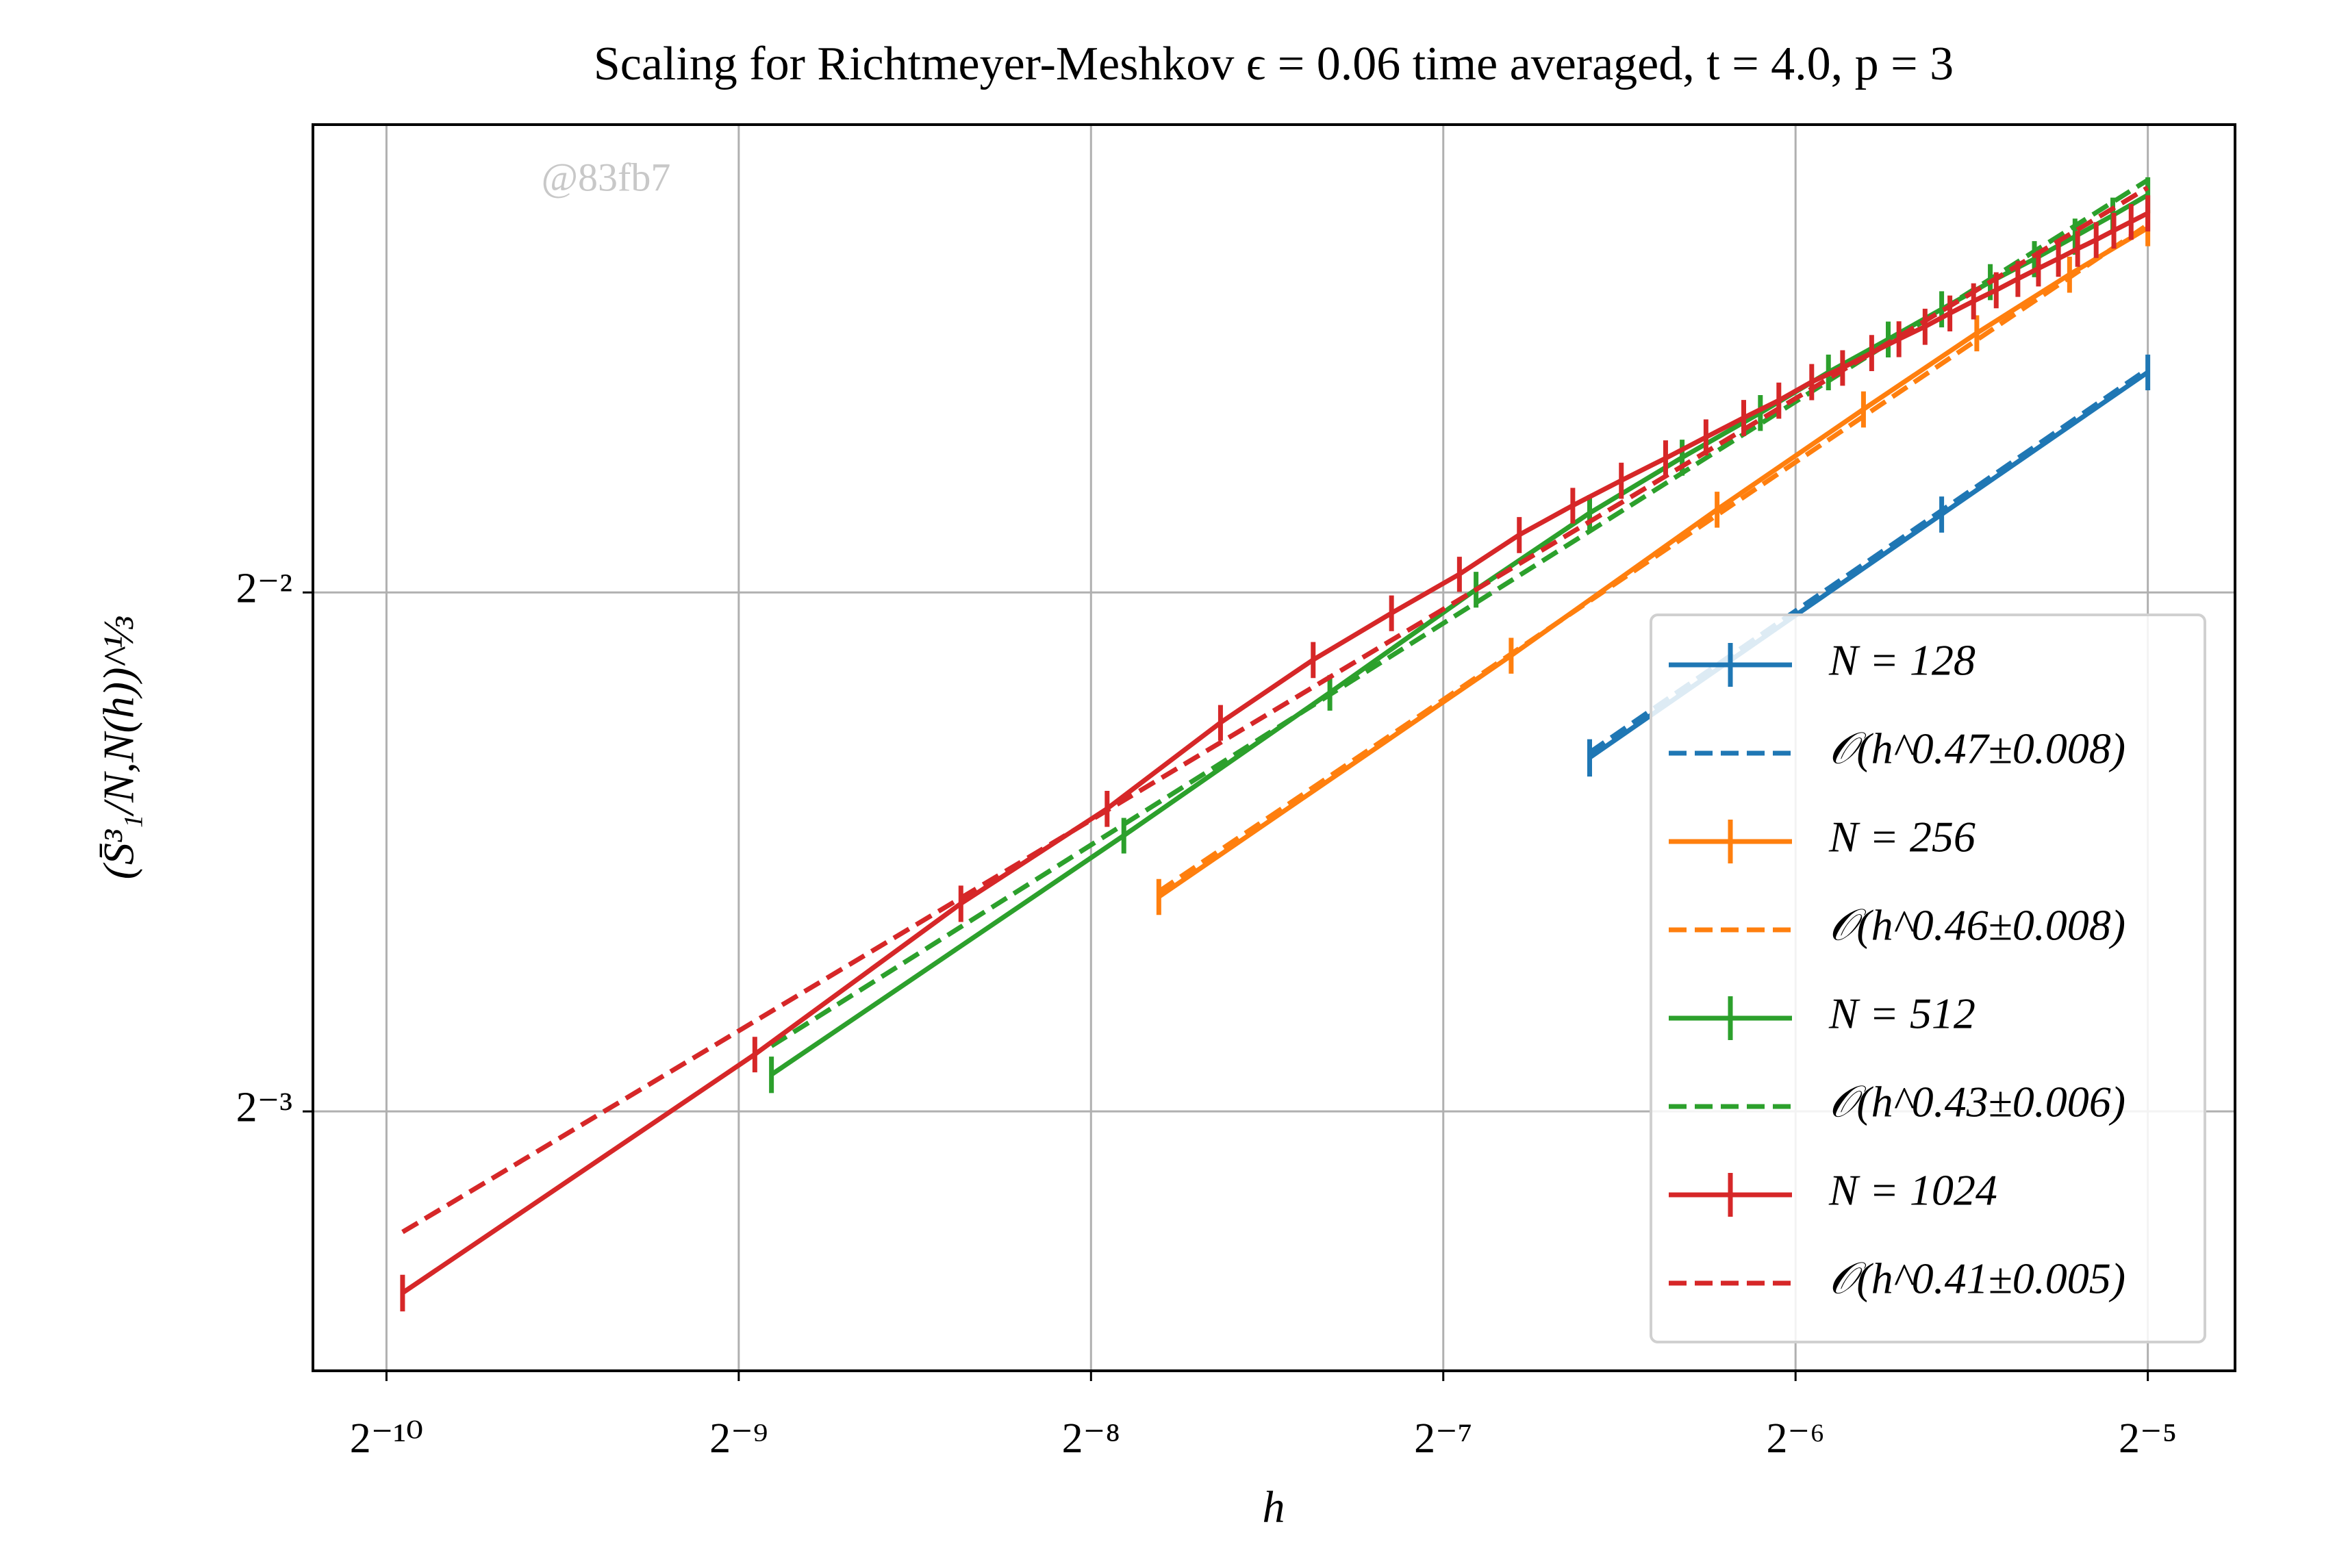 The width and height of the screenshot is (2335, 1568). Describe the element at coordinates (1977, 926) in the screenshot. I see `legend-label: 𝒪(h^0.46±0.008)` at that location.